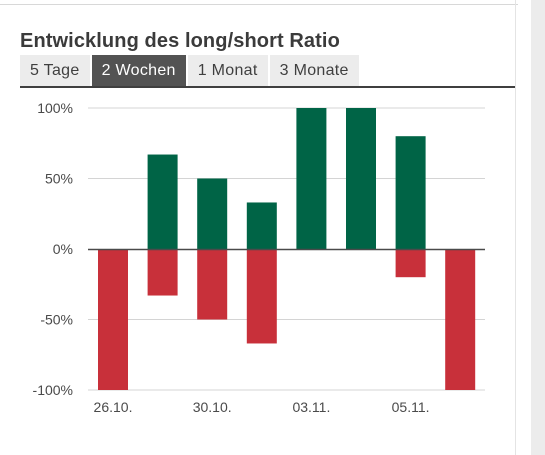  Describe the element at coordinates (538, 227) in the screenshot. I see `side-scroll-track` at that location.